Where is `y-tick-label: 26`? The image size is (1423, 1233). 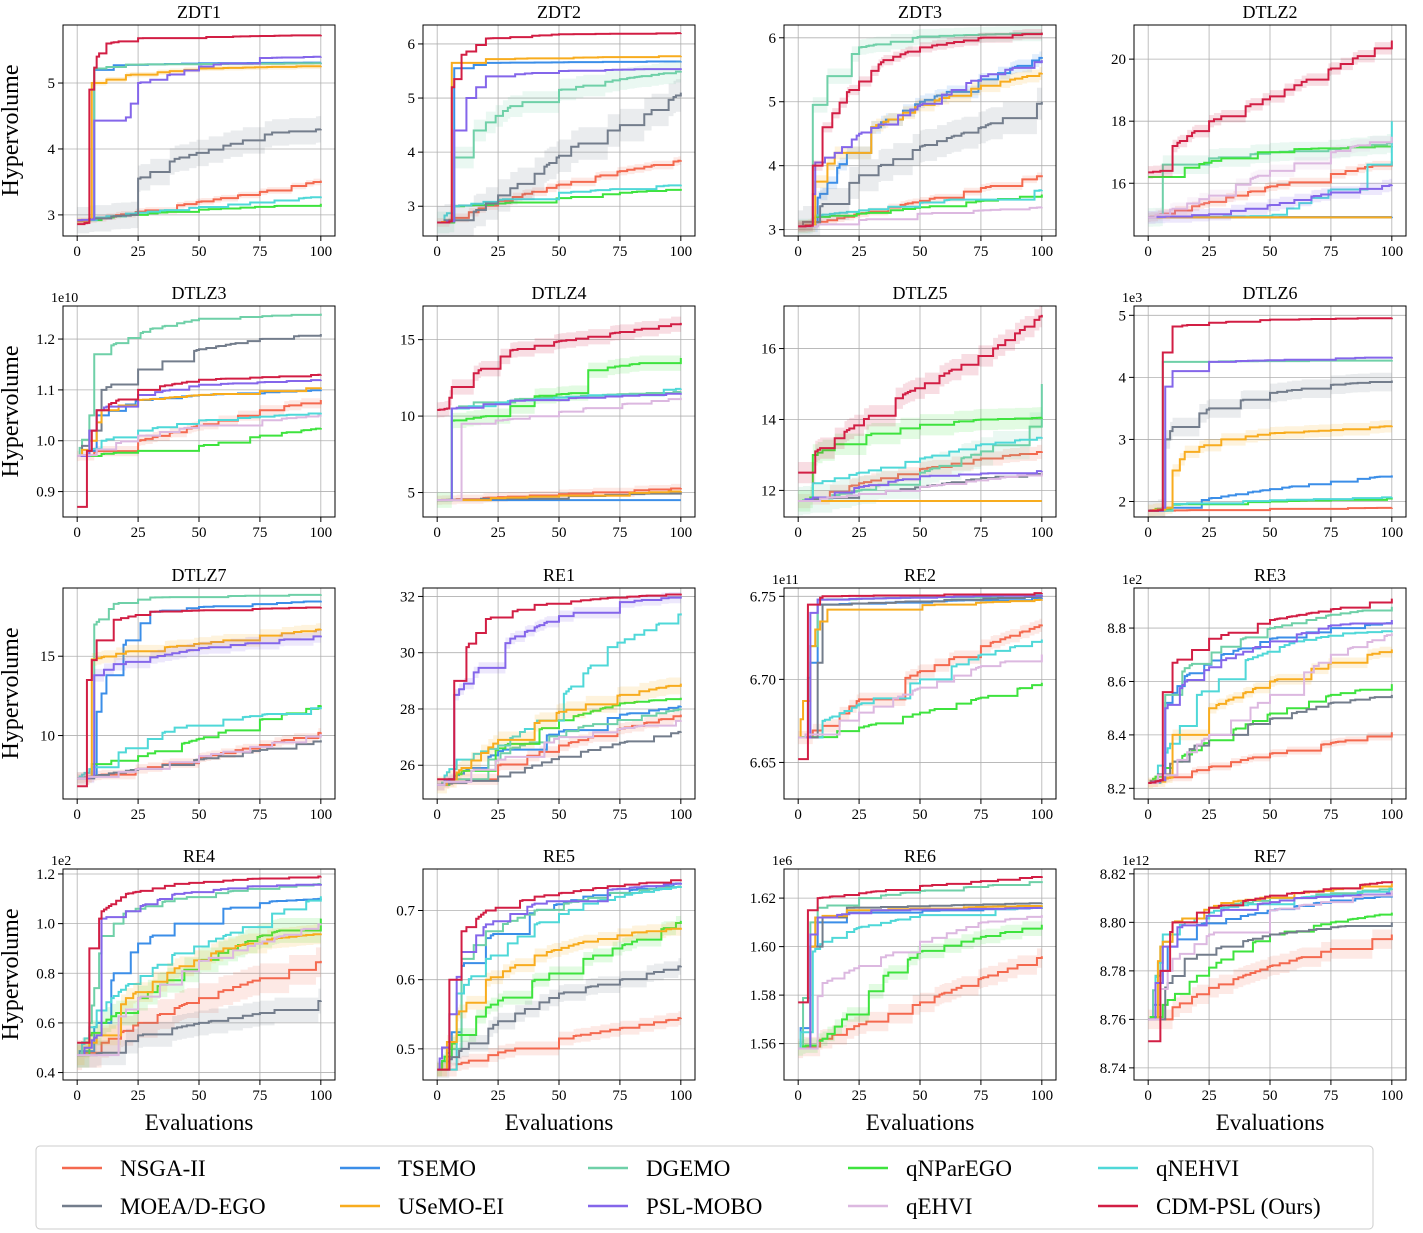 y-tick-label: 26 is located at coordinates (408, 766).